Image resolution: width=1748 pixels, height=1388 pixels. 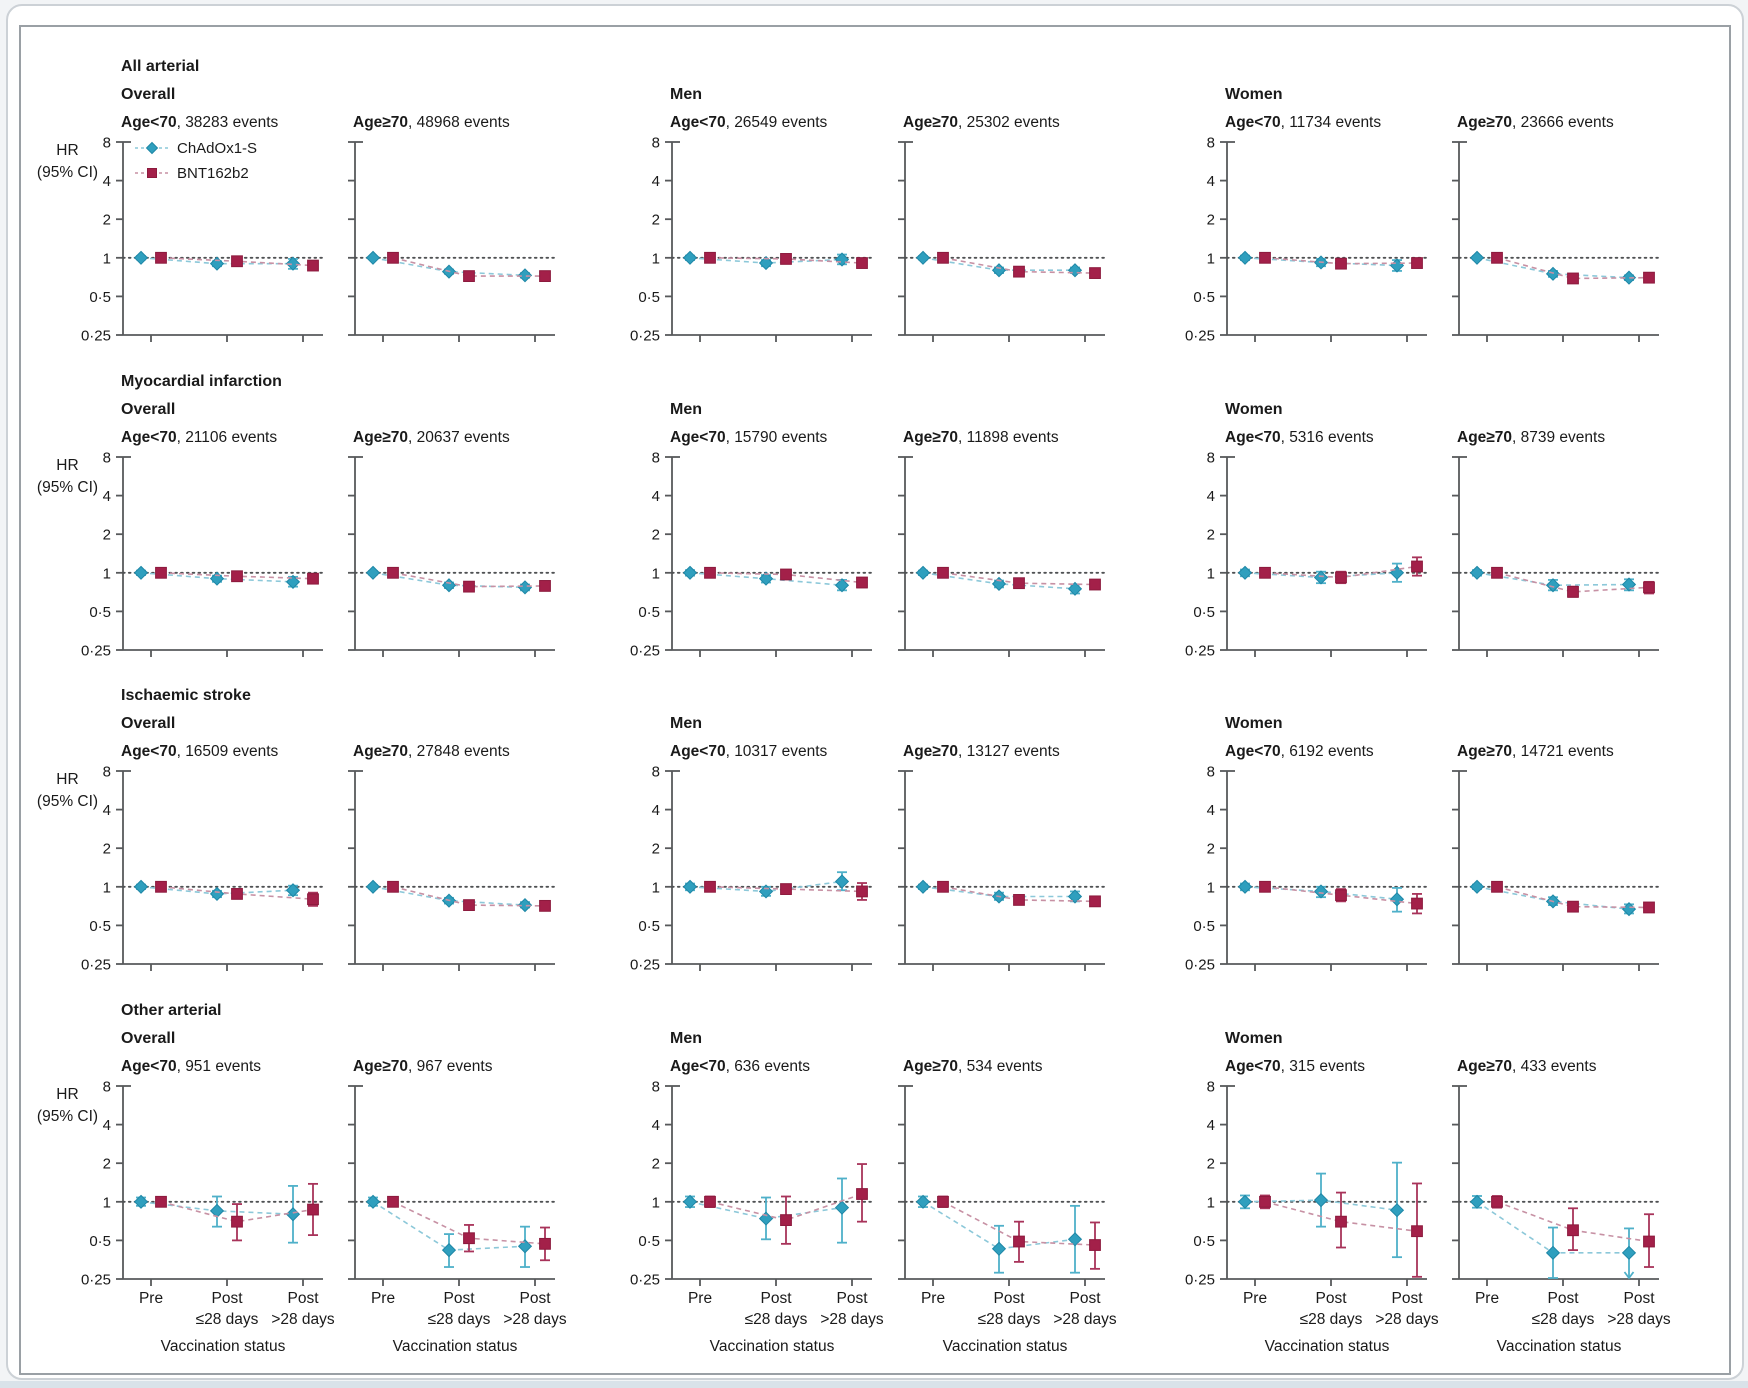 What do you see at coordinates (67, 779) in the screenshot?
I see `hr-axis-label-line1: HR` at bounding box center [67, 779].